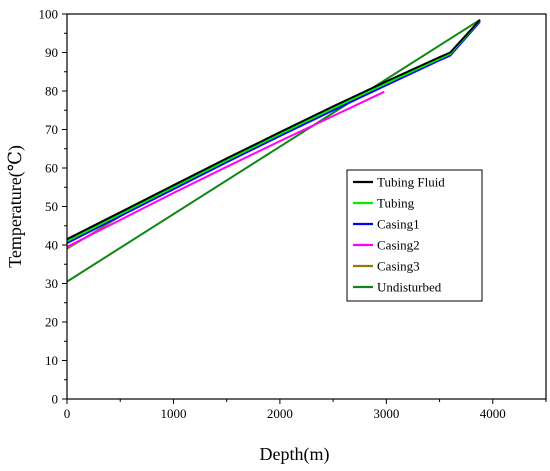 The image size is (550, 471). I want to click on y-tick-label: 40, so click(51, 245).